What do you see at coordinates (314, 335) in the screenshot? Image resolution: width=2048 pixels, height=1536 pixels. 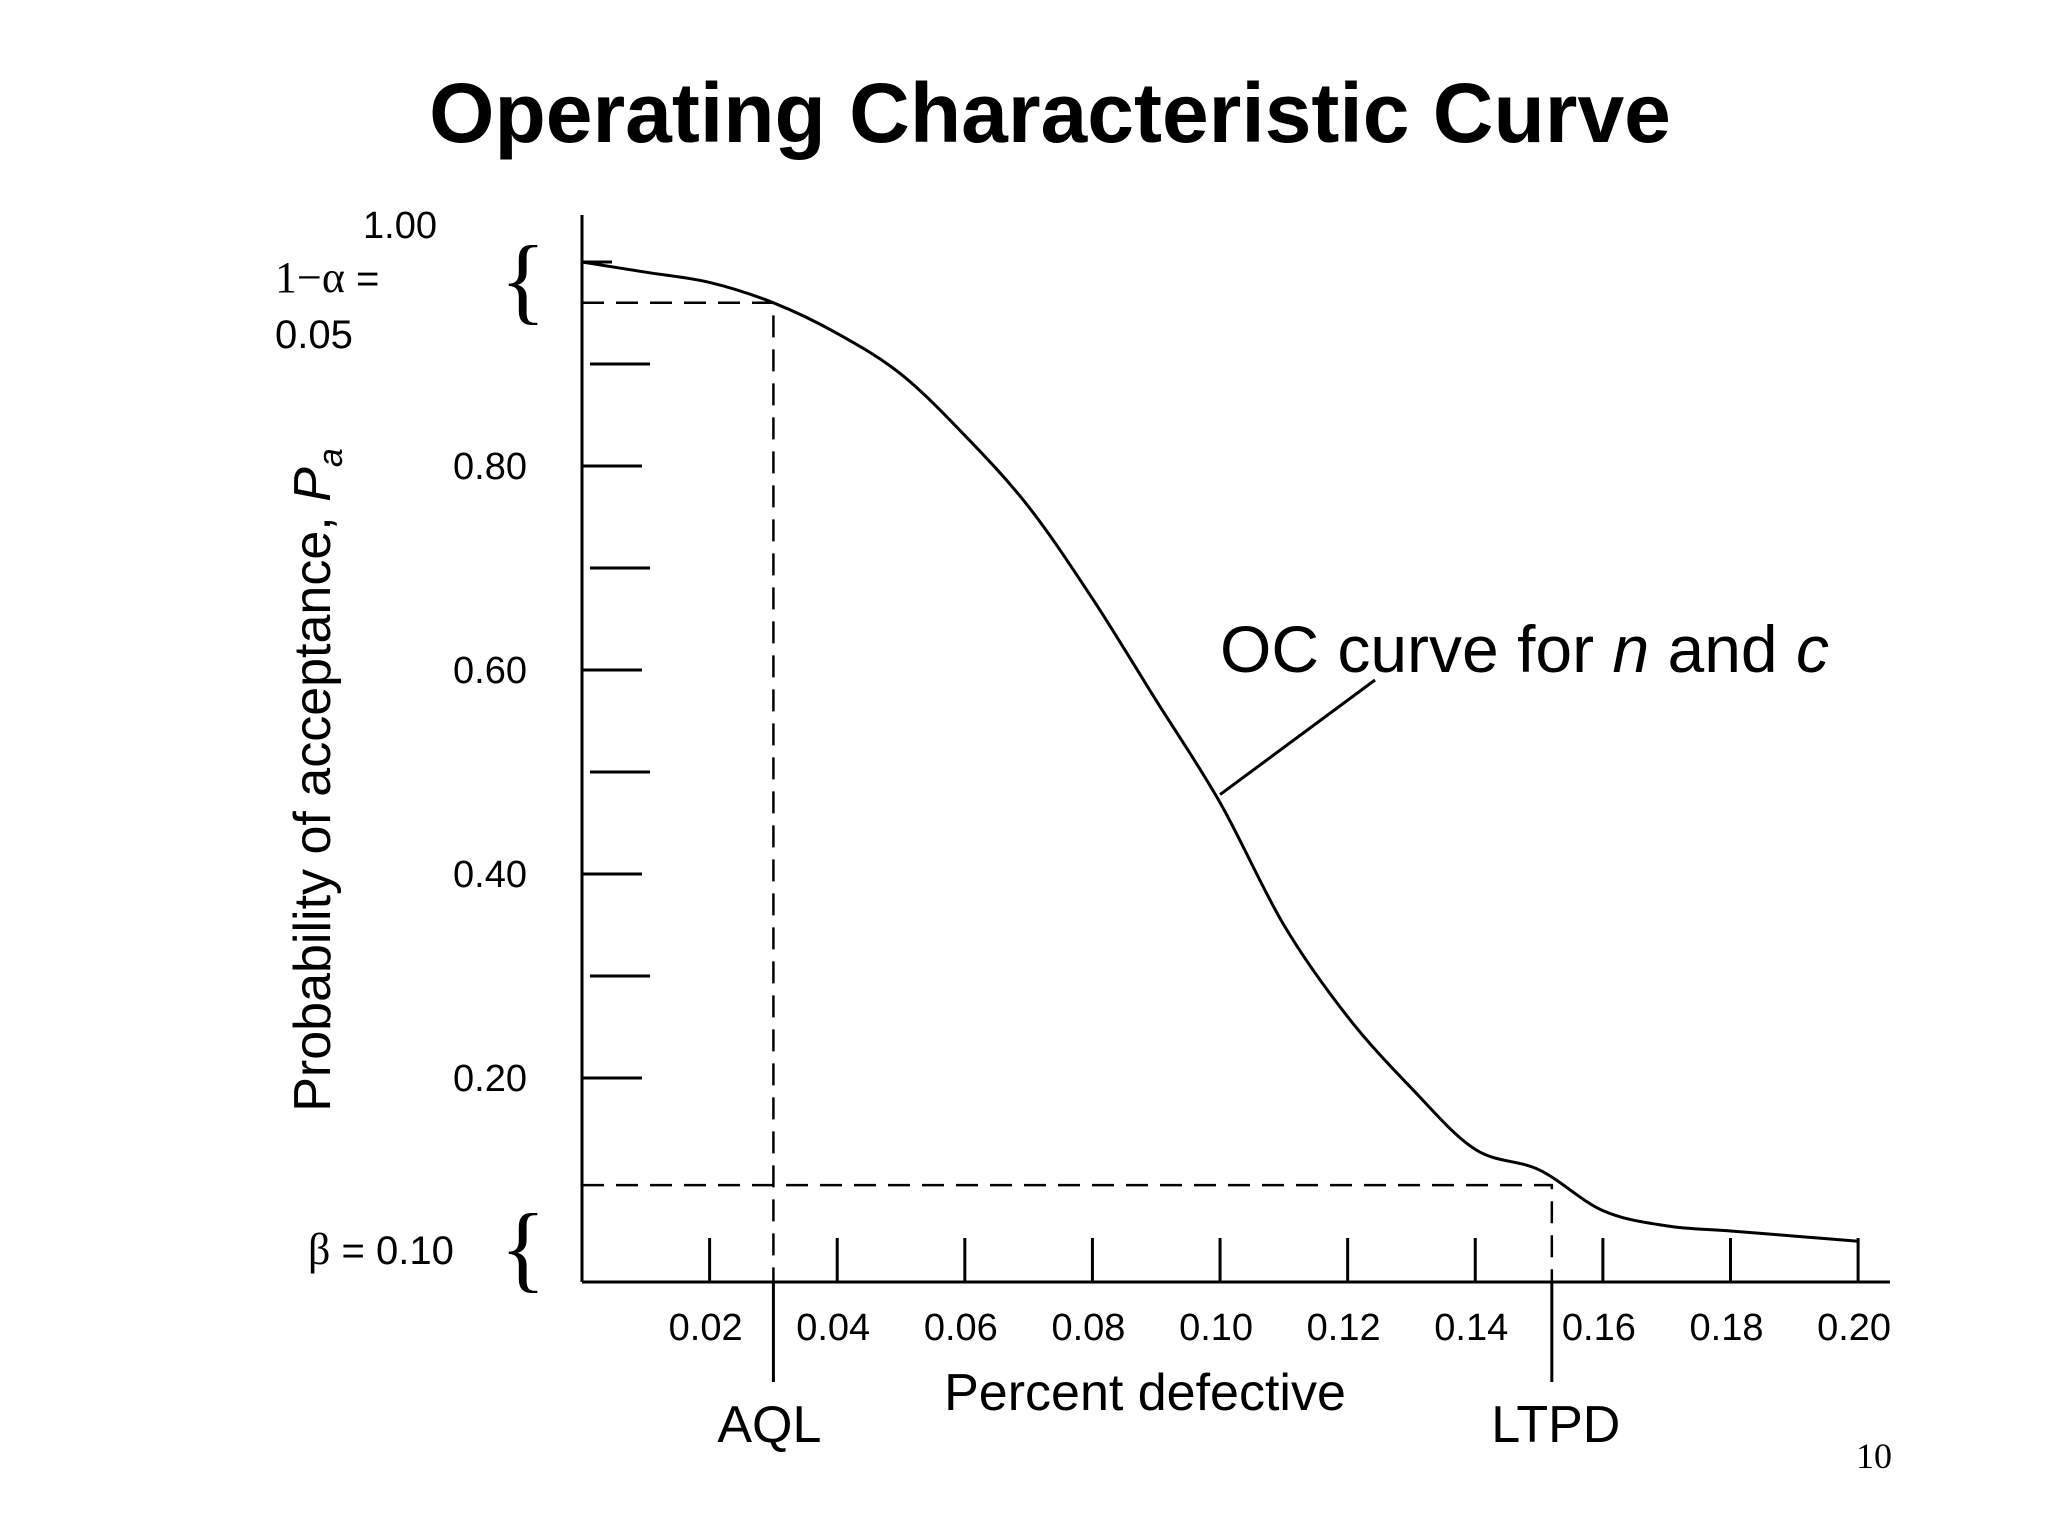 I see `alpha-value: 0.05` at bounding box center [314, 335].